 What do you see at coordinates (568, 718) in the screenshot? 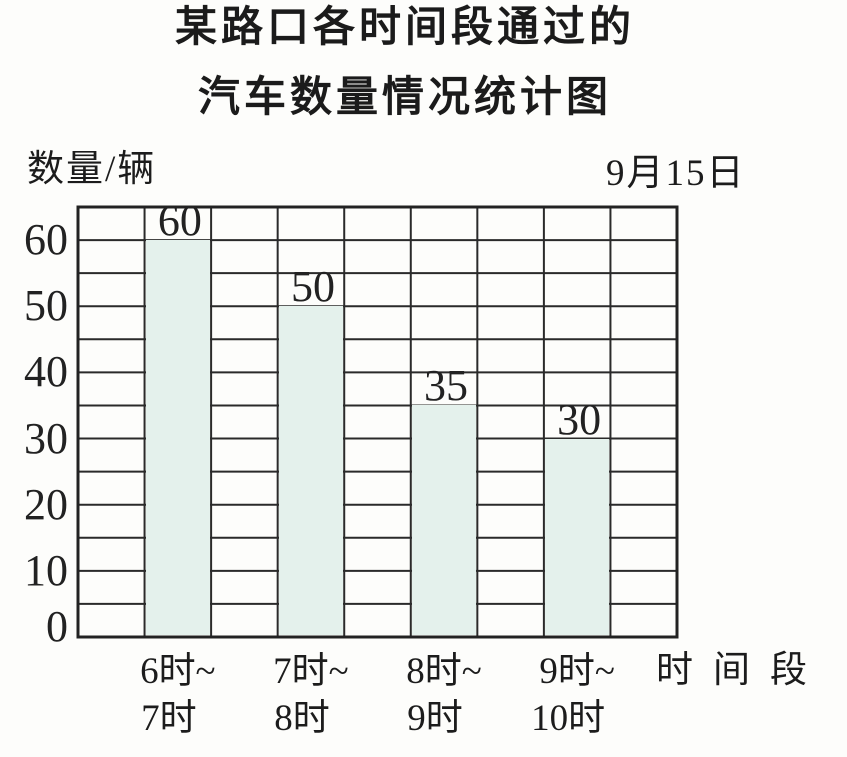
I see `x-category-label-line2: 10时` at bounding box center [568, 718].